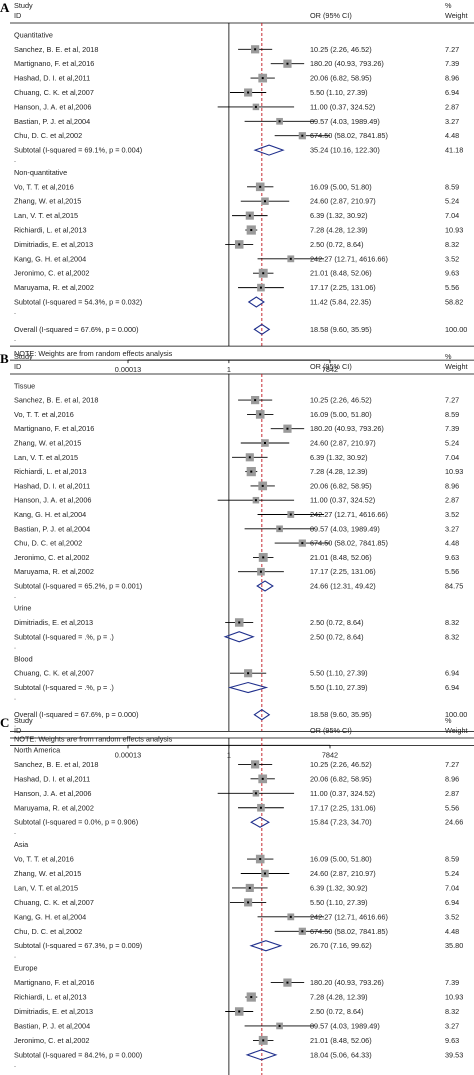 This screenshot has width=474, height=1075. Describe the element at coordinates (452, 528) in the screenshot. I see `weight-value: 3.27` at that location.